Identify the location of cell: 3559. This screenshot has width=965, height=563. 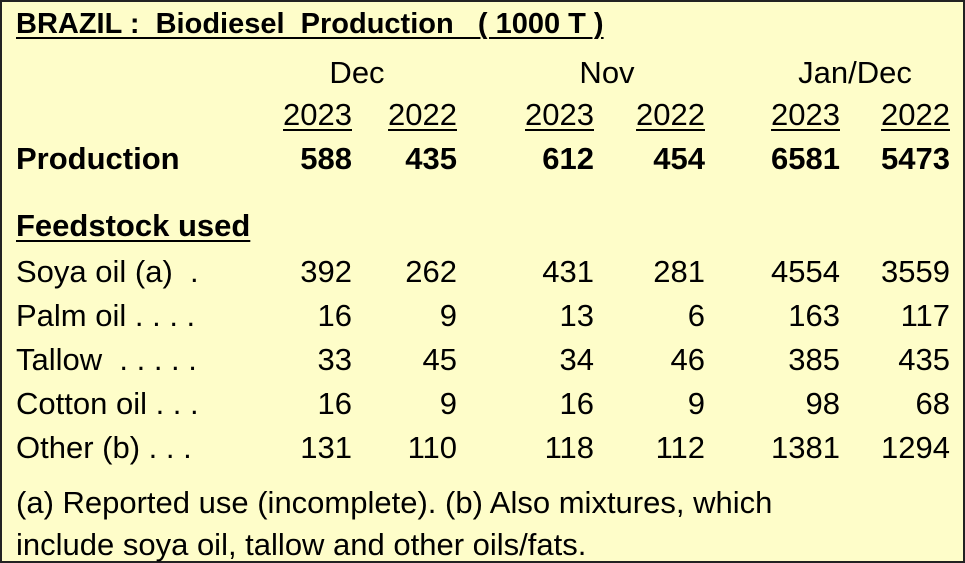
(915, 271).